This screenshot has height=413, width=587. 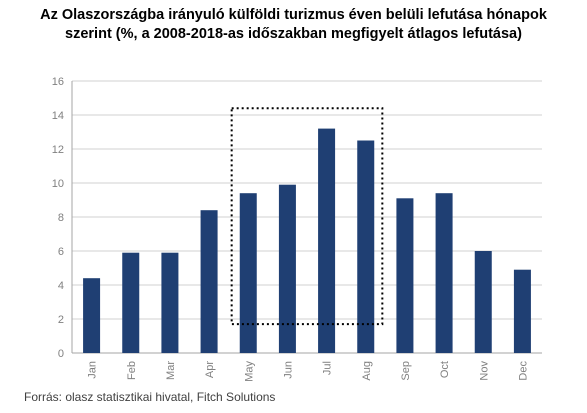 I want to click on x-tick-label: Apr, so click(x=210, y=369).